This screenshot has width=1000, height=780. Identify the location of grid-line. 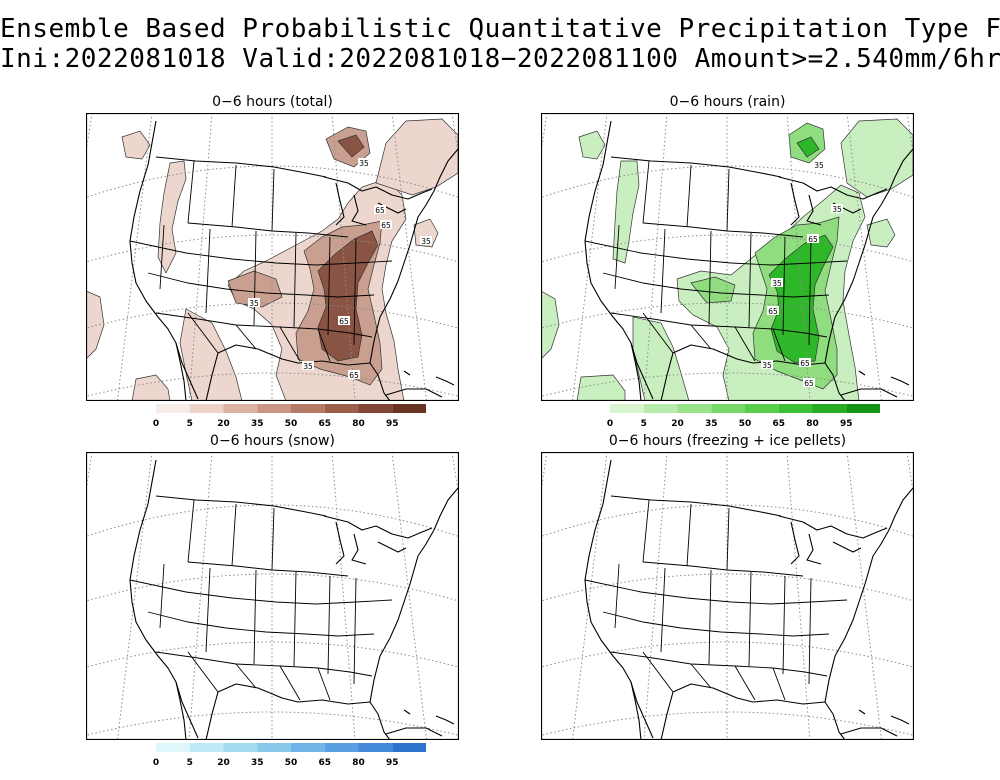
(727, 587).